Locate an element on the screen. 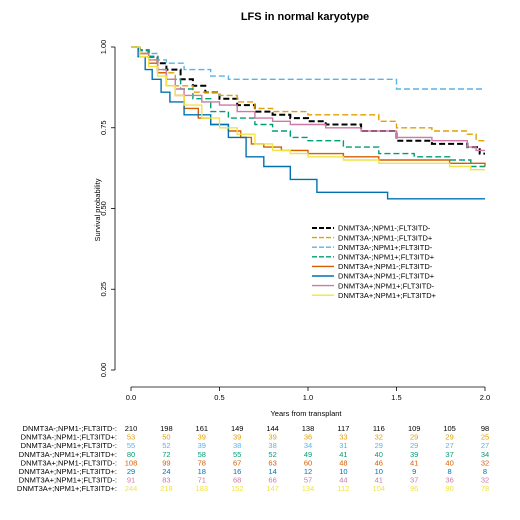 This screenshot has height=520, width=520. risk-count: 44 is located at coordinates (343, 480).